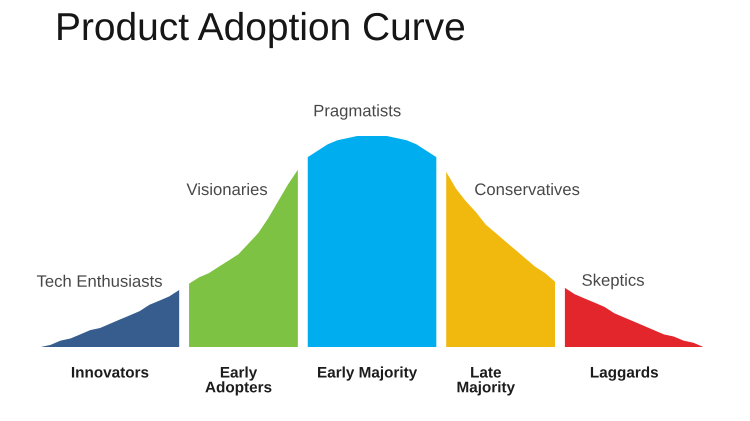 This screenshot has width=750, height=421. What do you see at coordinates (238, 381) in the screenshot?
I see `x-tick-label: Early Adopters` at bounding box center [238, 381].